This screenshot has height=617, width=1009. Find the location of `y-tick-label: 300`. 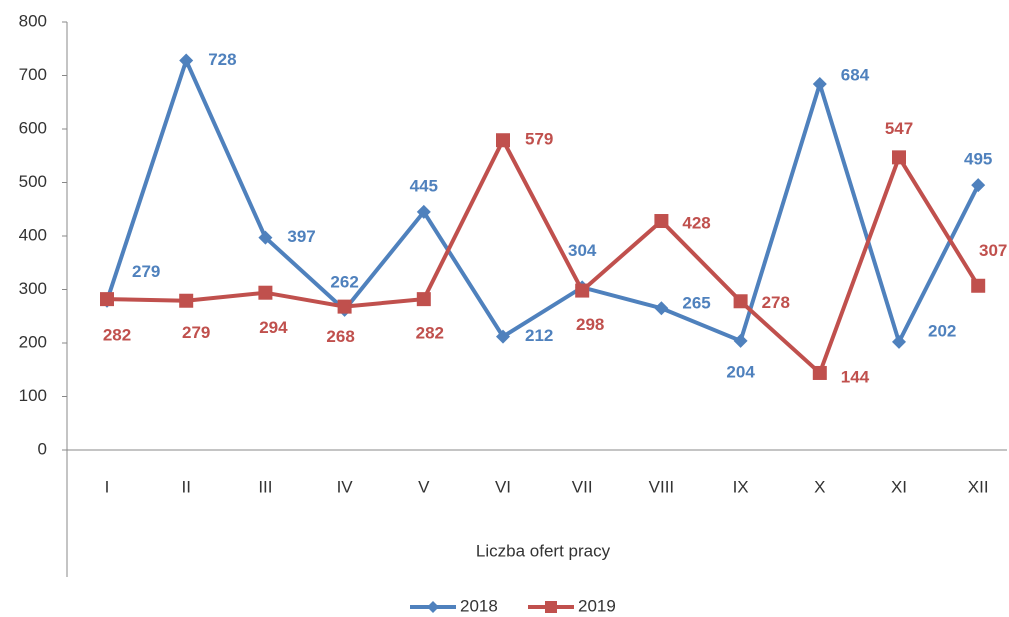

y-tick-label: 300 is located at coordinates (33, 288).